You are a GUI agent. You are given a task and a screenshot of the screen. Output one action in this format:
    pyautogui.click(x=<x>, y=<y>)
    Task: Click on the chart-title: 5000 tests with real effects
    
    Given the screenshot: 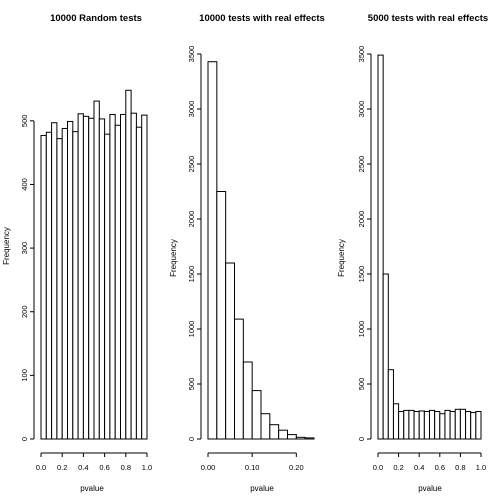 What is the action you would take?
    pyautogui.click(x=428, y=18)
    